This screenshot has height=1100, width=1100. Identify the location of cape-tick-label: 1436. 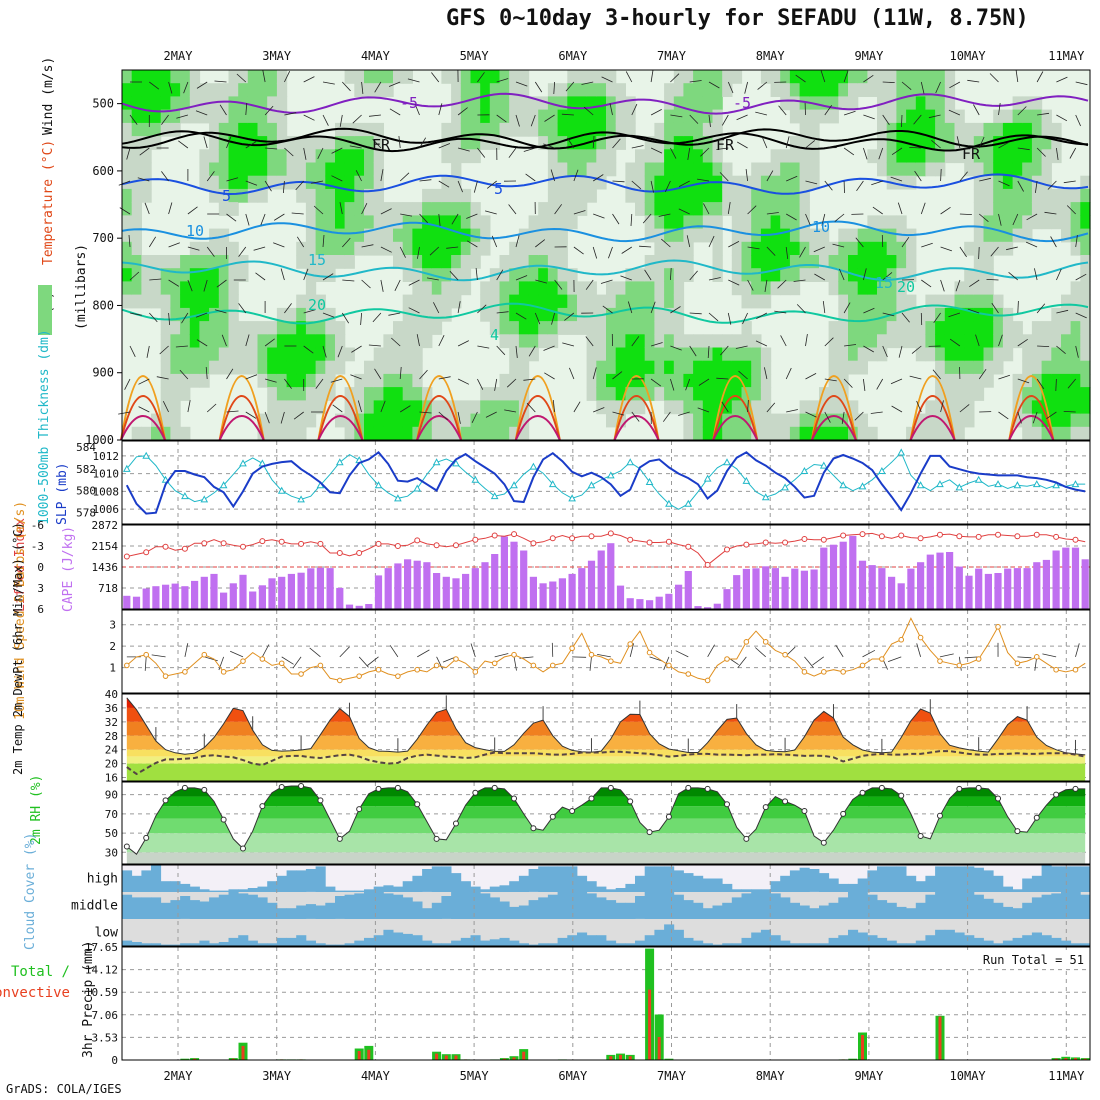
(105, 567).